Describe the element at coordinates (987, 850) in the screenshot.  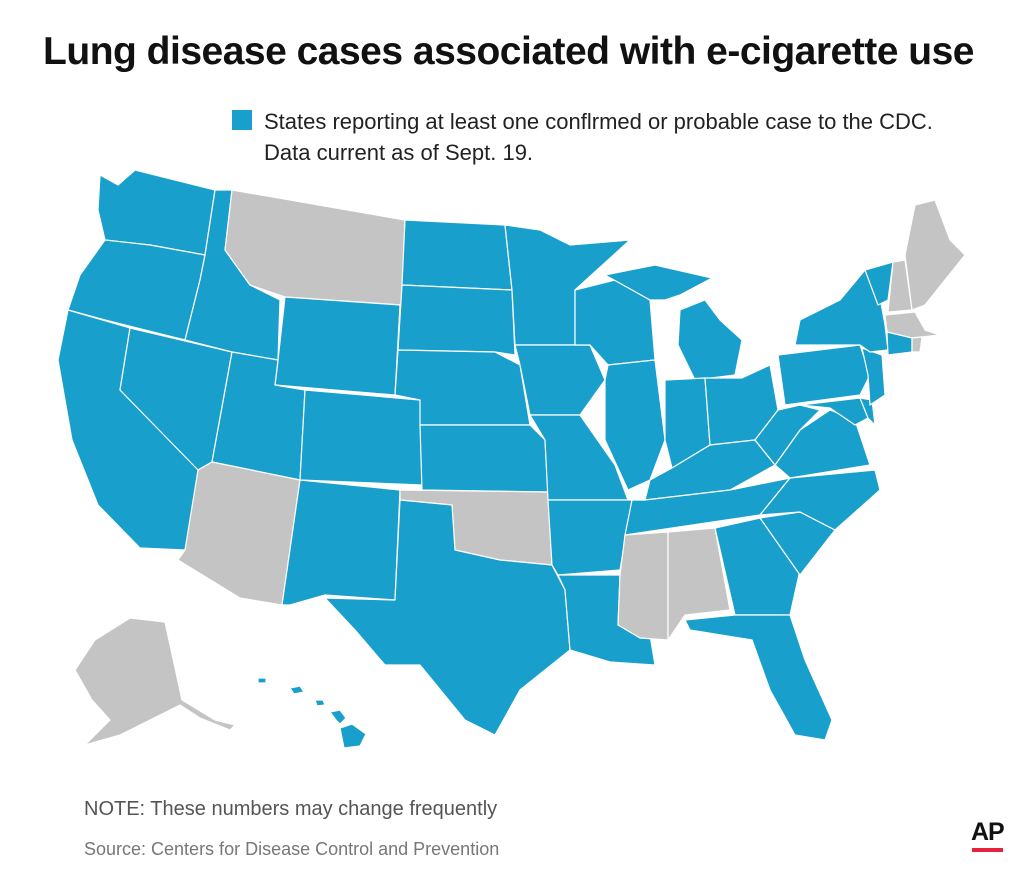
I see `ap-logo-underline` at that location.